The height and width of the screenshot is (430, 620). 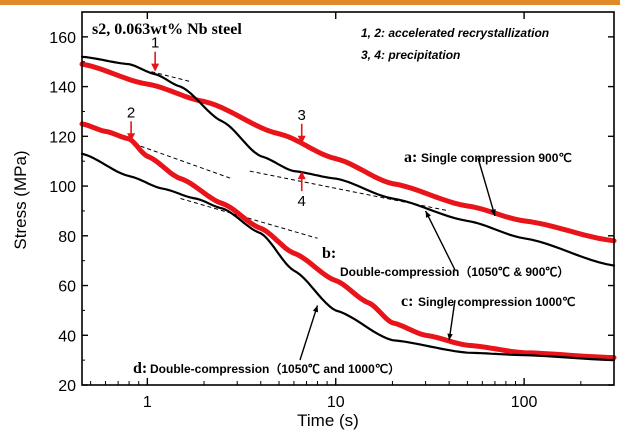 I want to click on y-tick-label-160: 160, so click(x=62, y=38).